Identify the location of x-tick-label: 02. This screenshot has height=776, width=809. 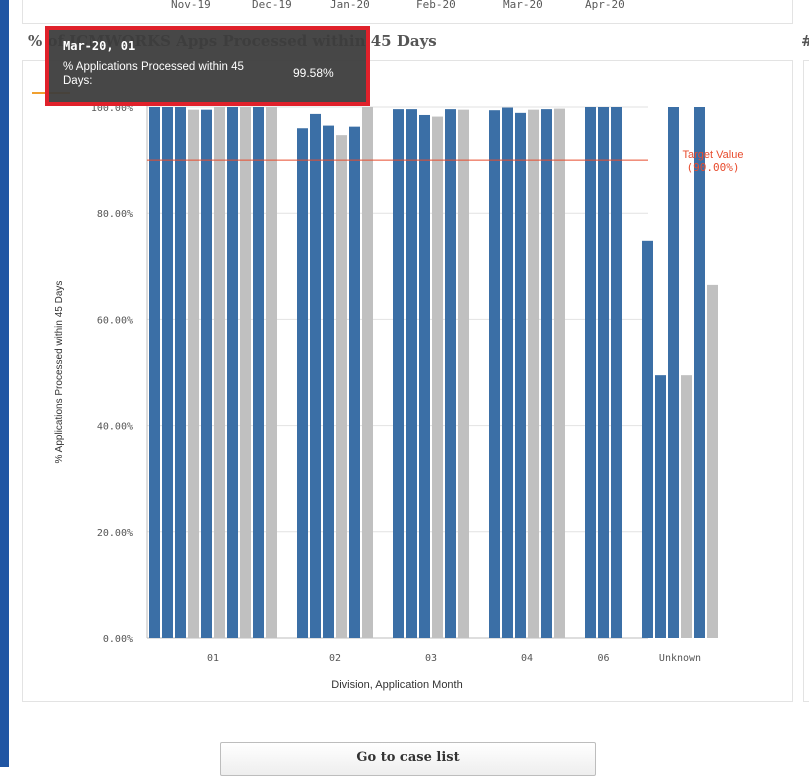
(335, 658).